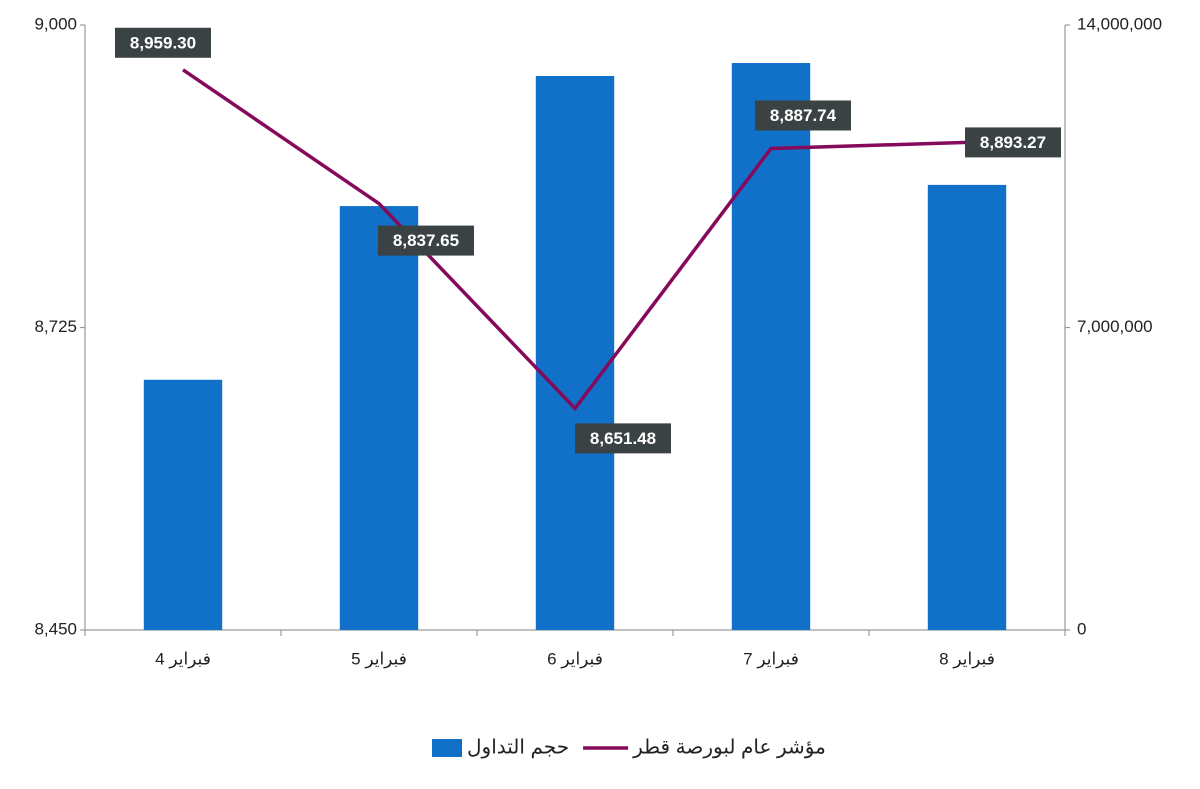 The image size is (1200, 789). I want to click on data-label: 8,837.65, so click(426, 240).